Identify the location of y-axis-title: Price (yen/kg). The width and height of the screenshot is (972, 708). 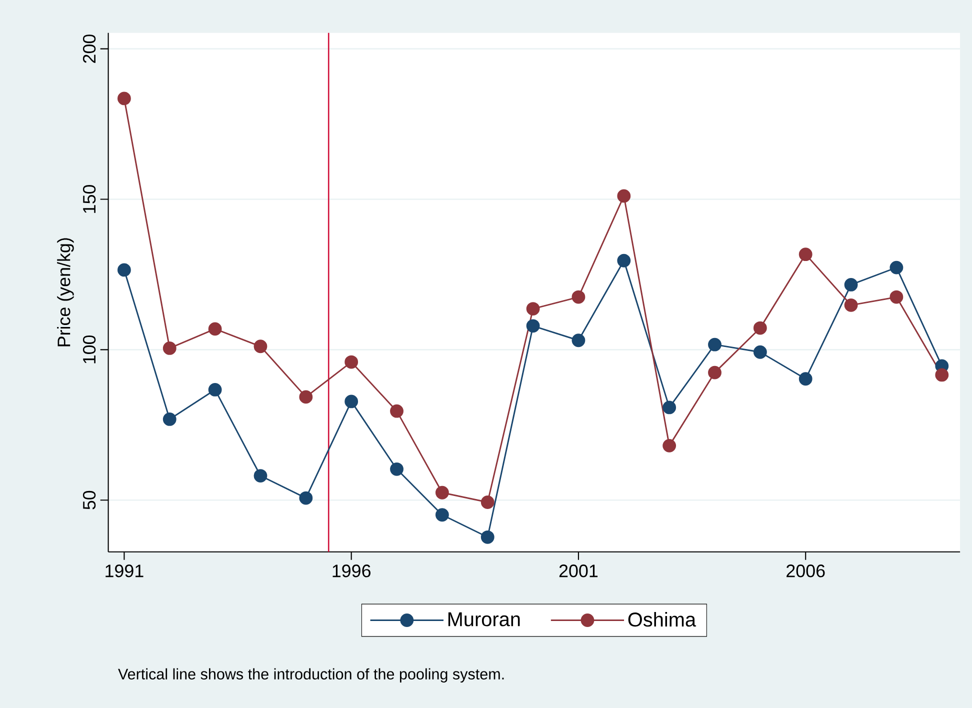
(65, 292).